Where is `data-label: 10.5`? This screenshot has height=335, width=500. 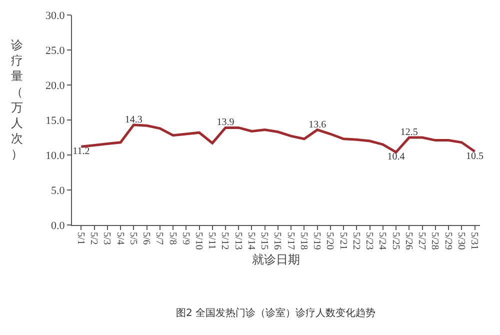
data-label: 10.5 is located at coordinates (475, 156).